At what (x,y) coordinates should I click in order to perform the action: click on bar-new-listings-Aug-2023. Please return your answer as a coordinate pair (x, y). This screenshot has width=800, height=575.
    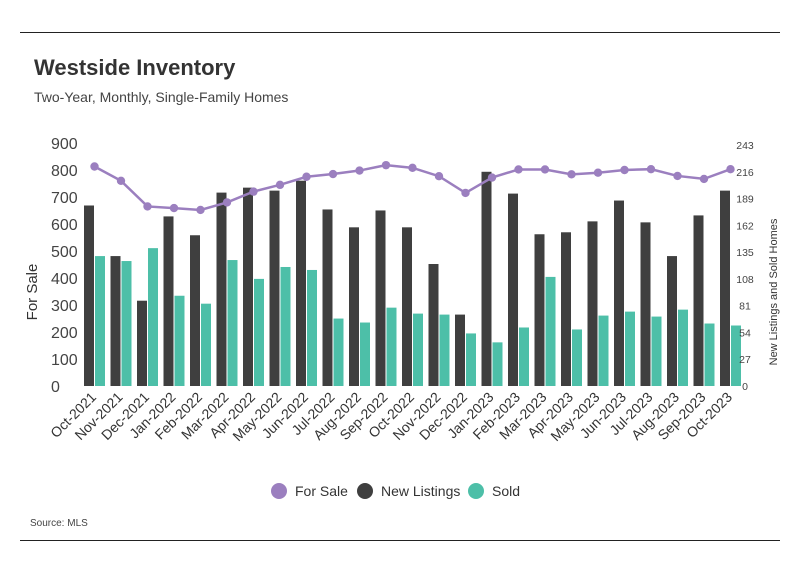
    Looking at the image, I should click on (672, 321).